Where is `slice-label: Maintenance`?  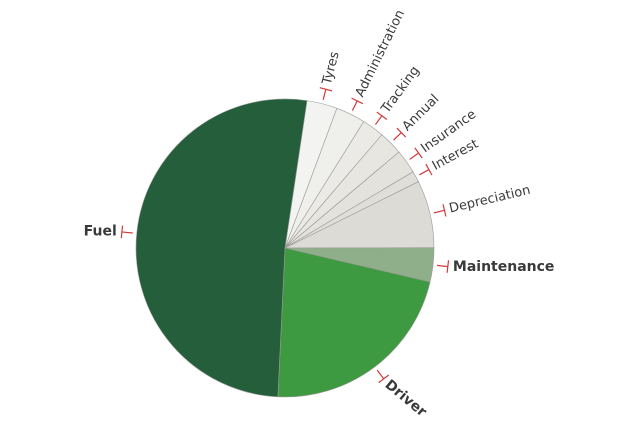
slice-label: Maintenance is located at coordinates (504, 267).